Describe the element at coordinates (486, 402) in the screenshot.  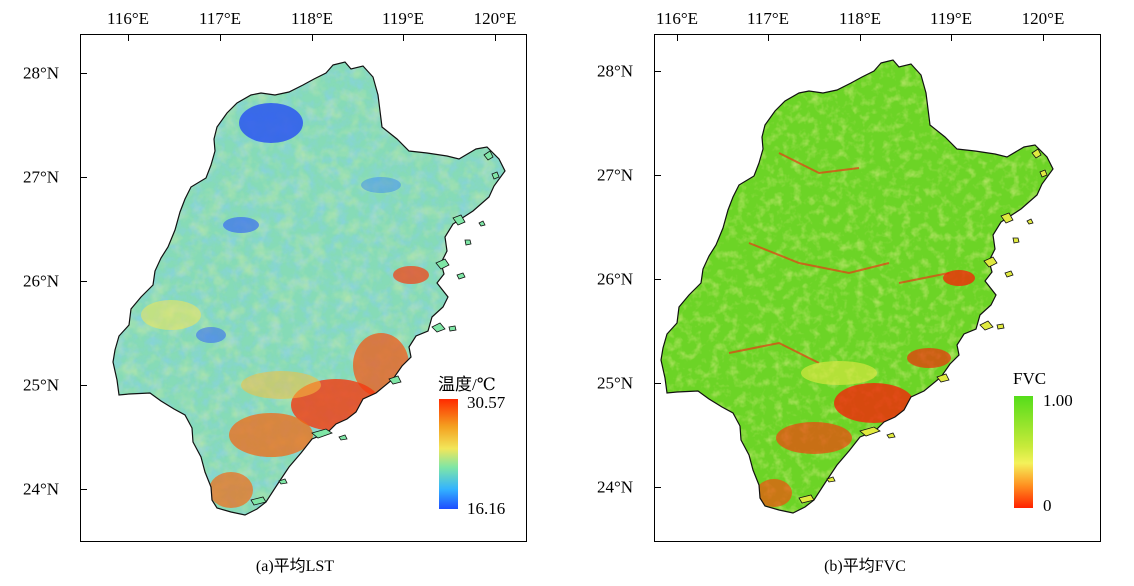
I see `lst-legend-max: 30.57` at that location.